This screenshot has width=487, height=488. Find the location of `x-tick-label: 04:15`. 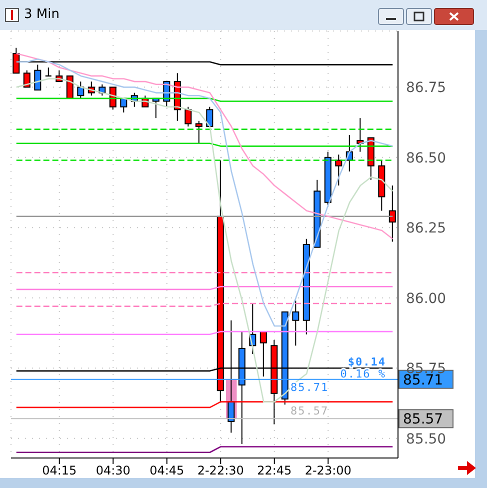

x-tick-label: 04:15 is located at coordinates (59, 471).